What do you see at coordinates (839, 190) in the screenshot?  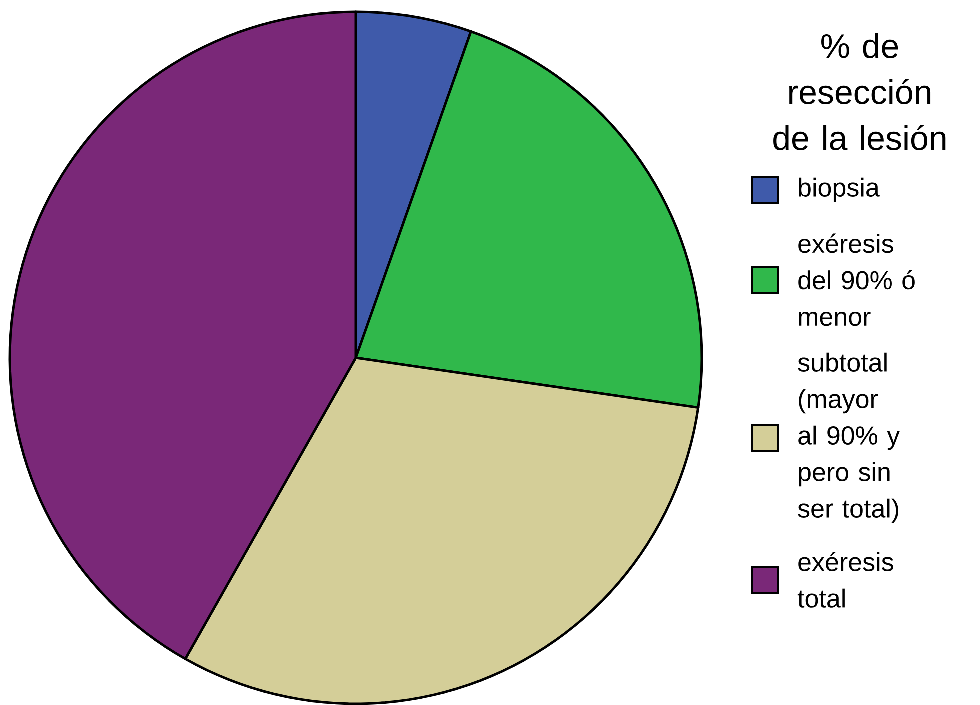 I see `legend-label: biopsia` at bounding box center [839, 190].